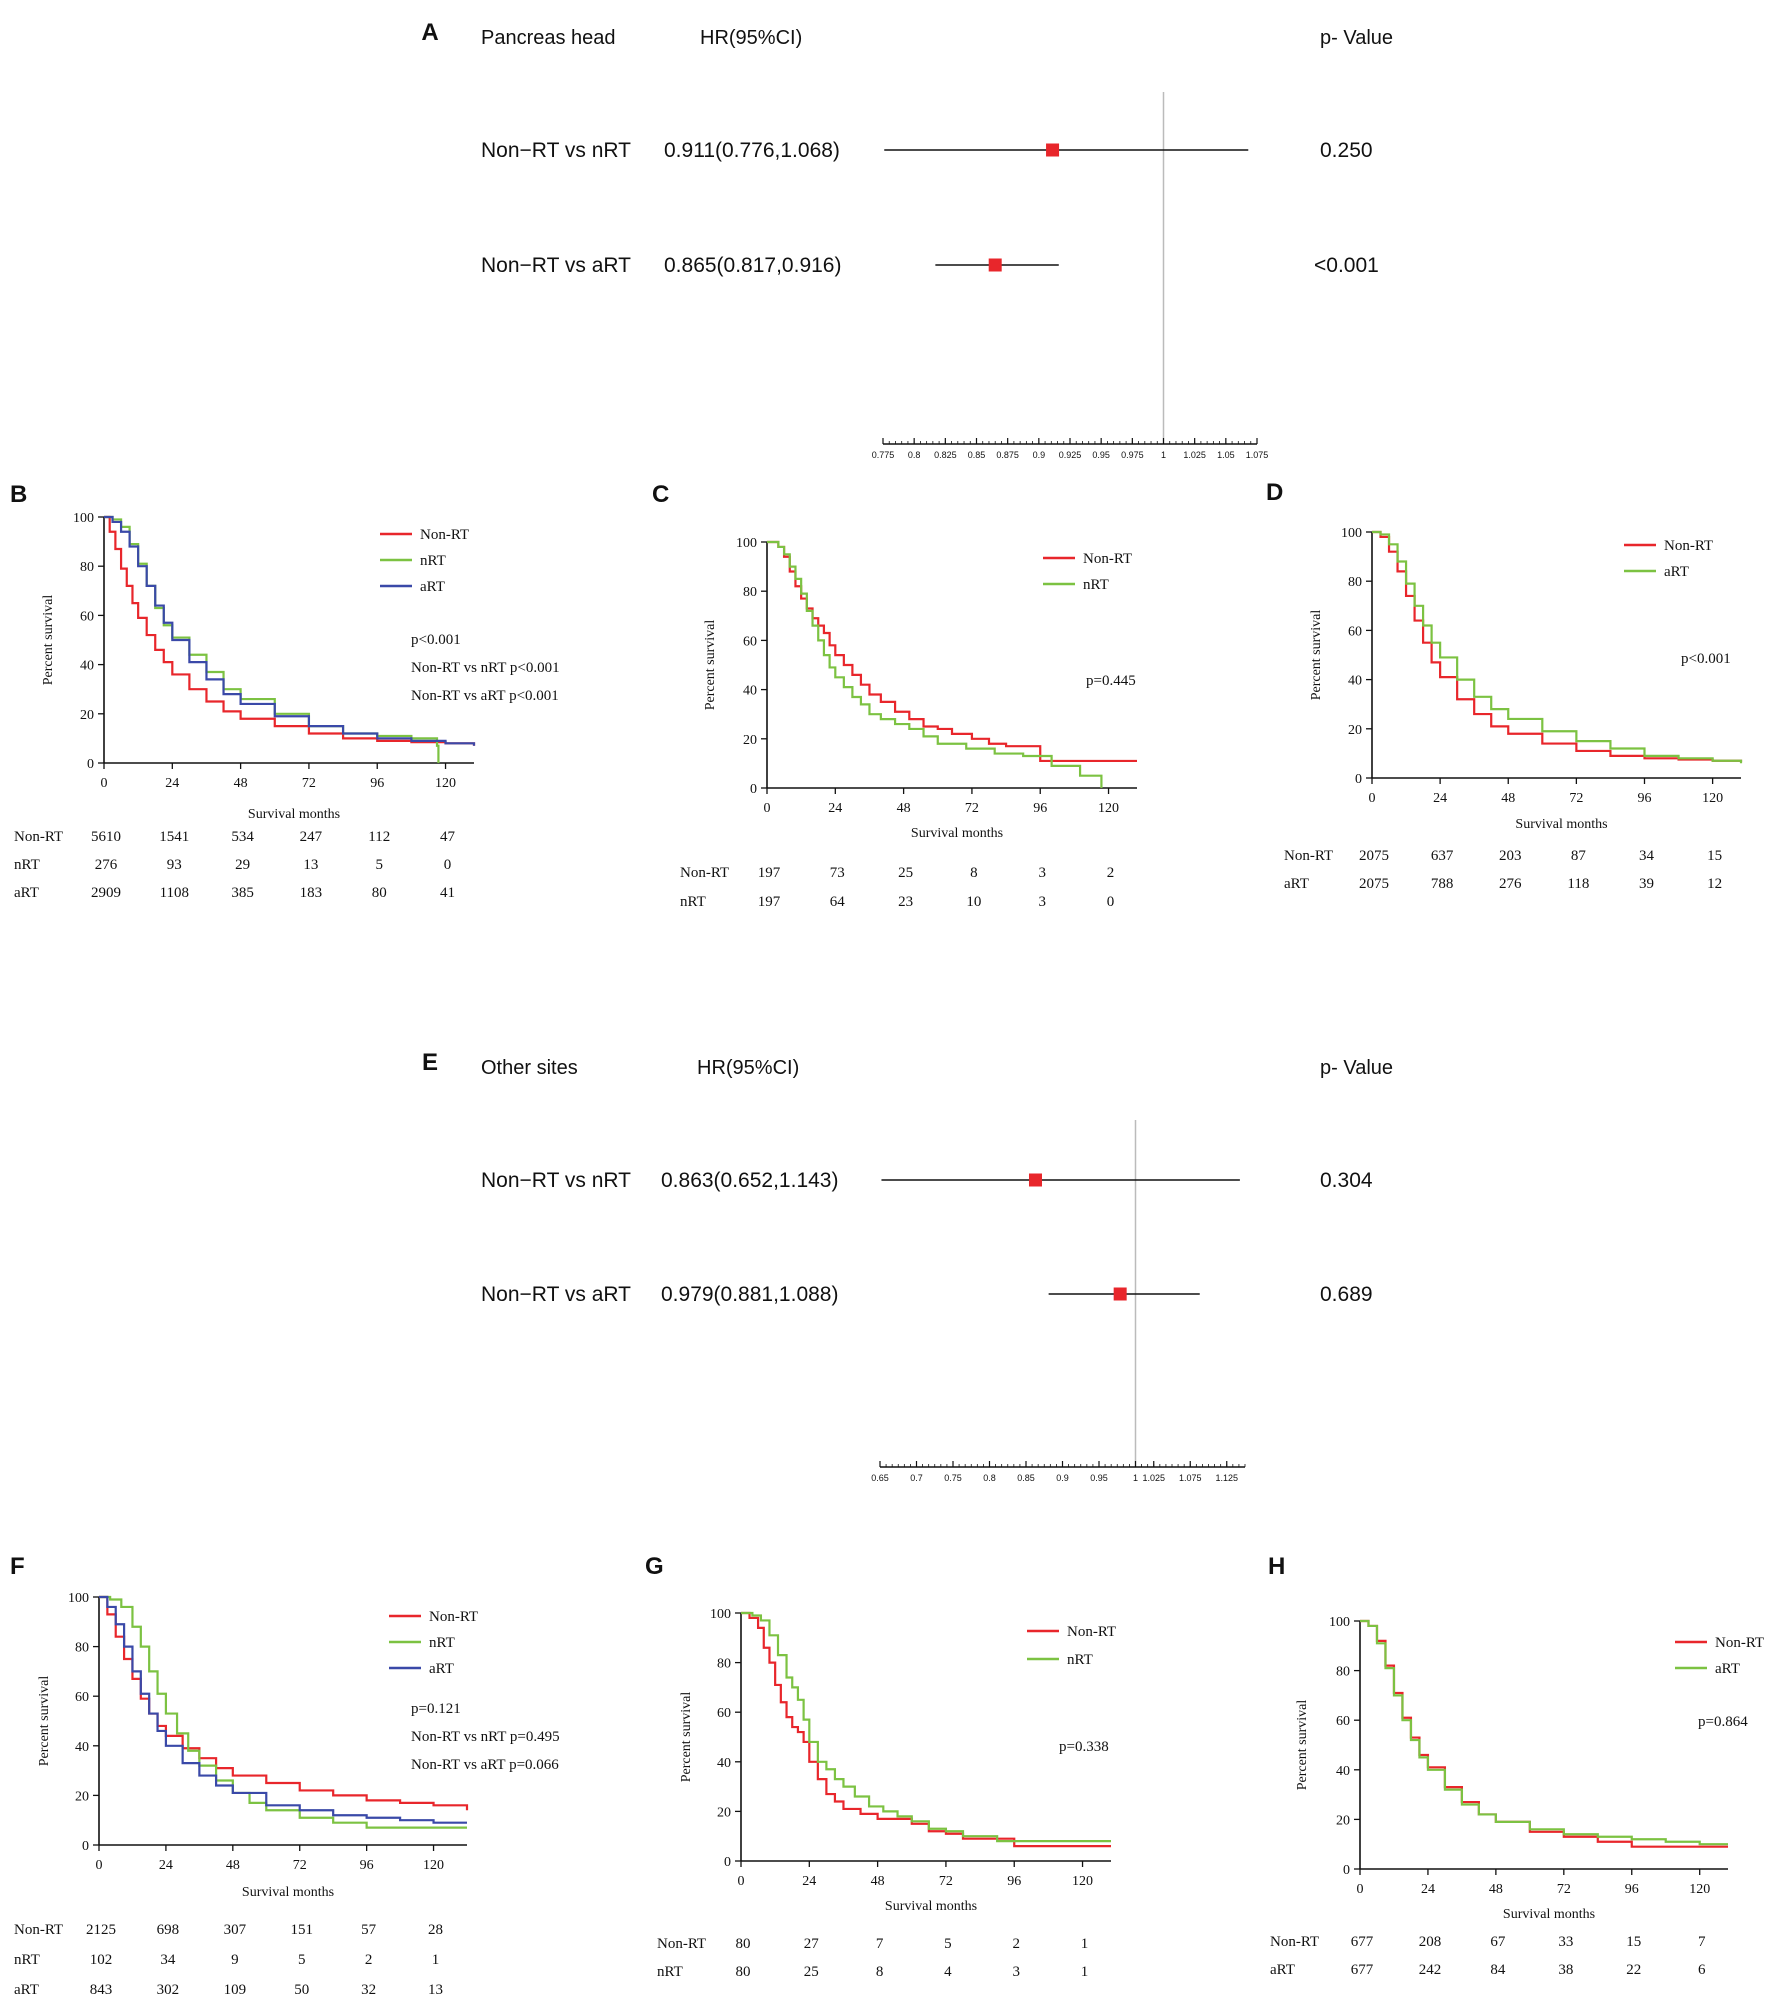 This screenshot has height=1994, width=1787. What do you see at coordinates (556, 150) in the screenshot?
I see `forest-row-label: Non−RT vs nRT` at bounding box center [556, 150].